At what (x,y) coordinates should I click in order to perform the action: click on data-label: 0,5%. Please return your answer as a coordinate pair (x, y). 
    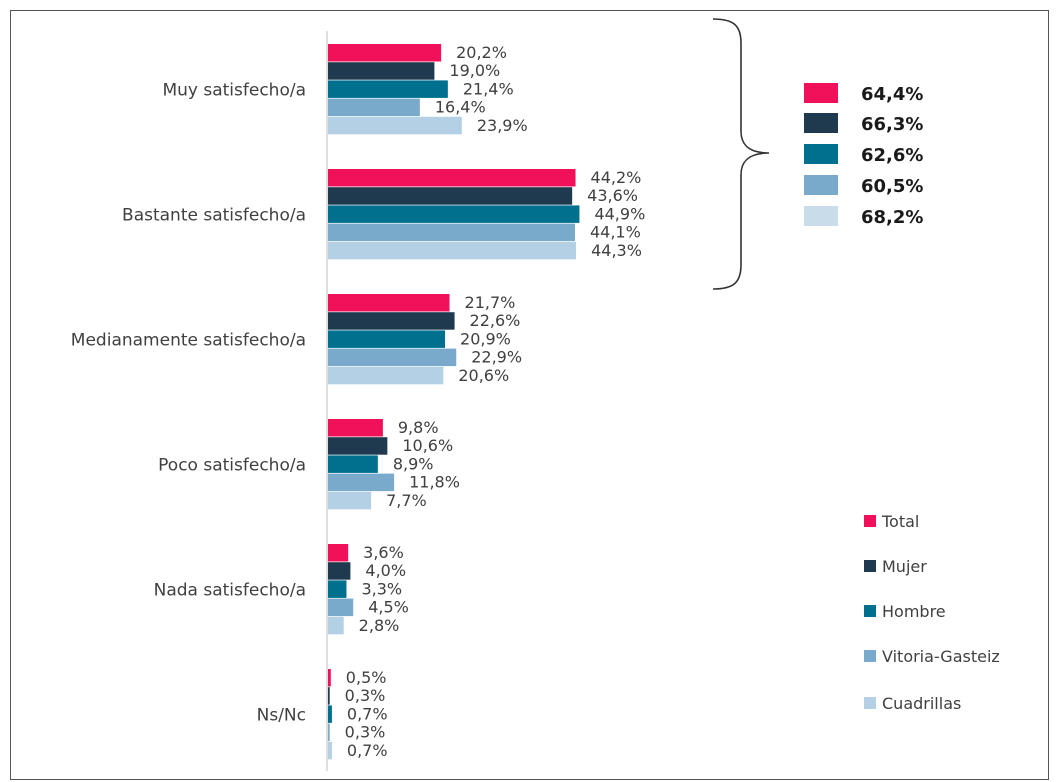
    Looking at the image, I should click on (366, 677).